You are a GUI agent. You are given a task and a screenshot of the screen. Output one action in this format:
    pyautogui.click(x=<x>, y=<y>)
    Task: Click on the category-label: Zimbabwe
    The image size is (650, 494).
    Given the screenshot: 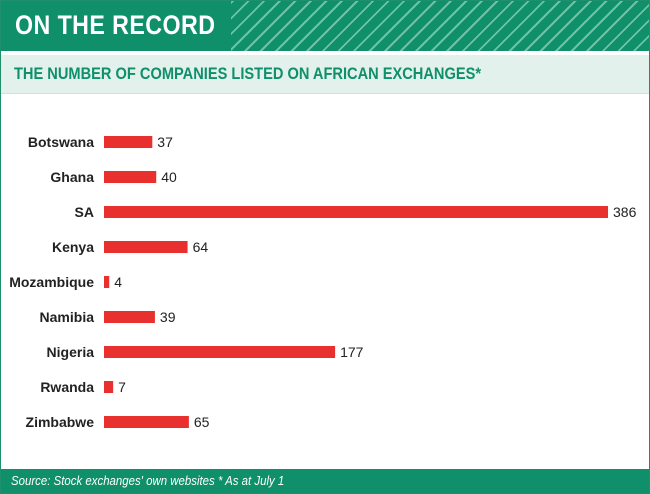 What is the action you would take?
    pyautogui.click(x=60, y=422)
    